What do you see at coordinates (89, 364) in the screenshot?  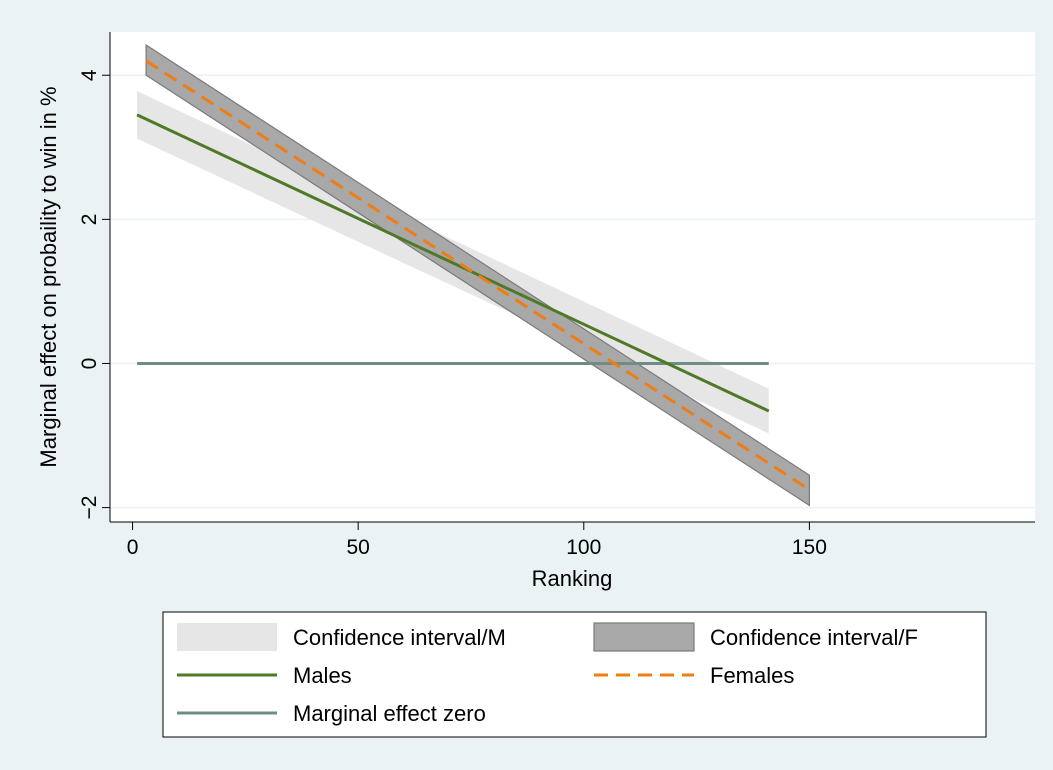 I see `y-tick-label: 0` at bounding box center [89, 364].